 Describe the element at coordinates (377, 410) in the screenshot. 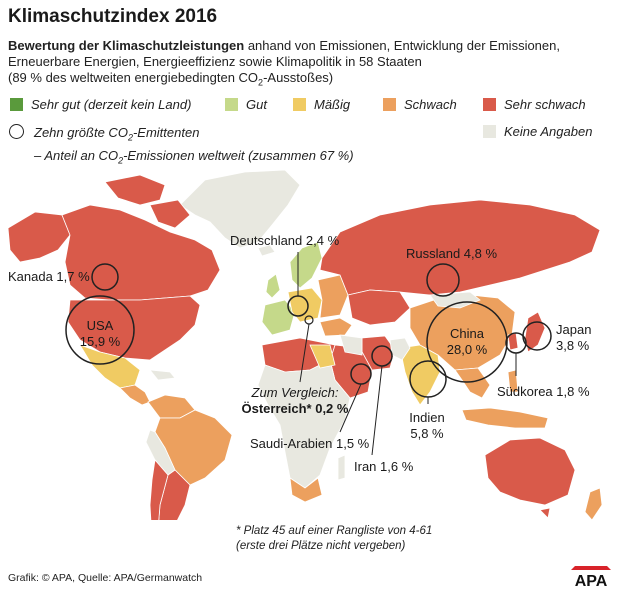

I see `leader-iran` at that location.